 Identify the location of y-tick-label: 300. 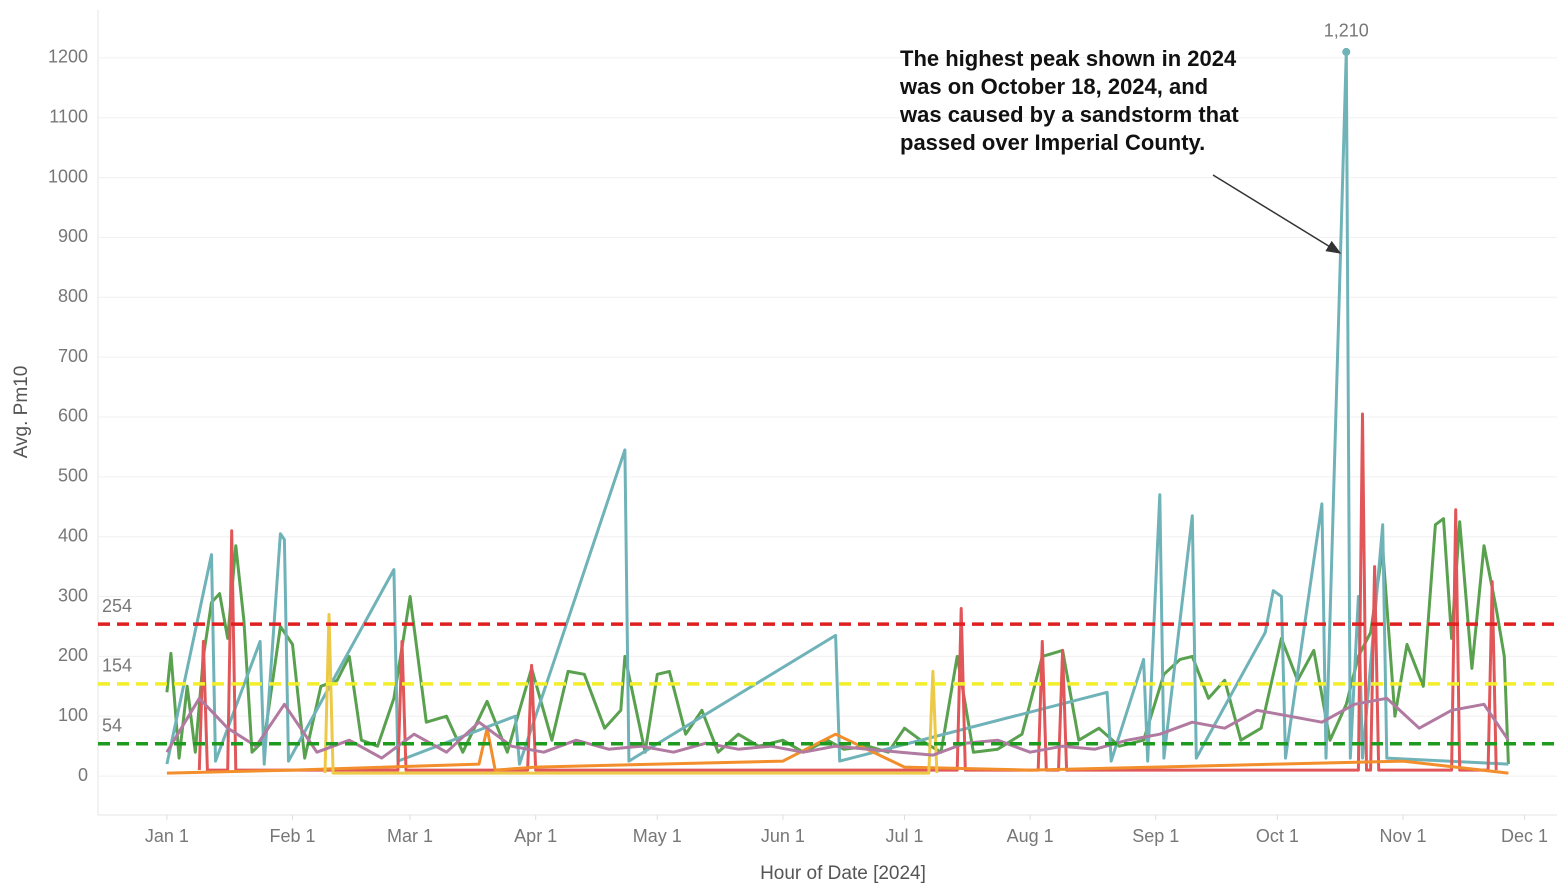
(73, 595).